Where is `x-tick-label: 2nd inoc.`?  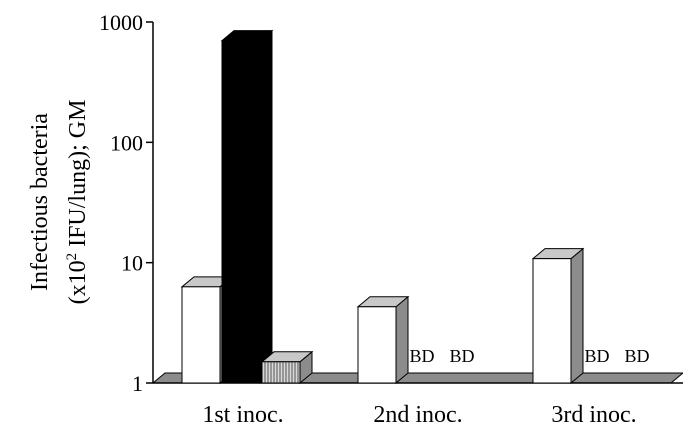
x-tick-label: 2nd inoc. is located at coordinates (417, 415).